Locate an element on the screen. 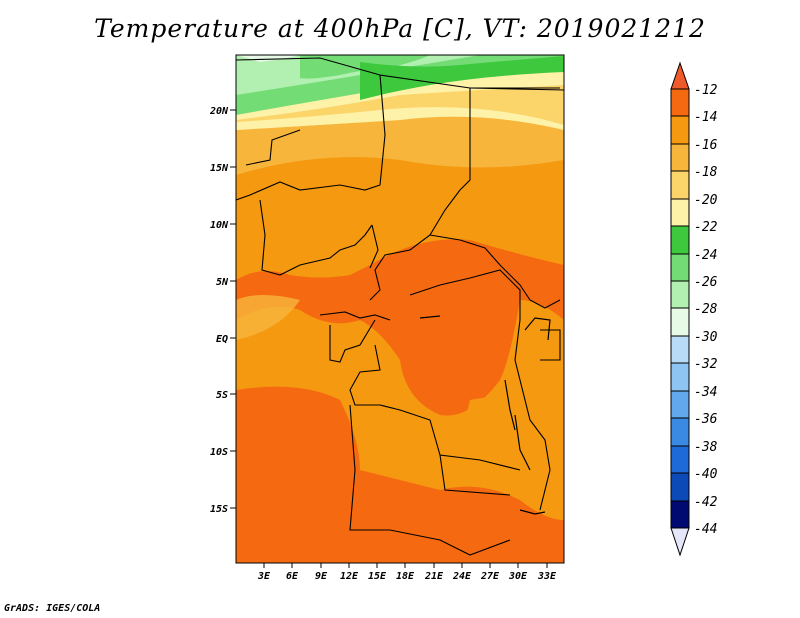 This screenshot has height=618, width=800. lat-tick-label: 20N is located at coordinates (219, 111).